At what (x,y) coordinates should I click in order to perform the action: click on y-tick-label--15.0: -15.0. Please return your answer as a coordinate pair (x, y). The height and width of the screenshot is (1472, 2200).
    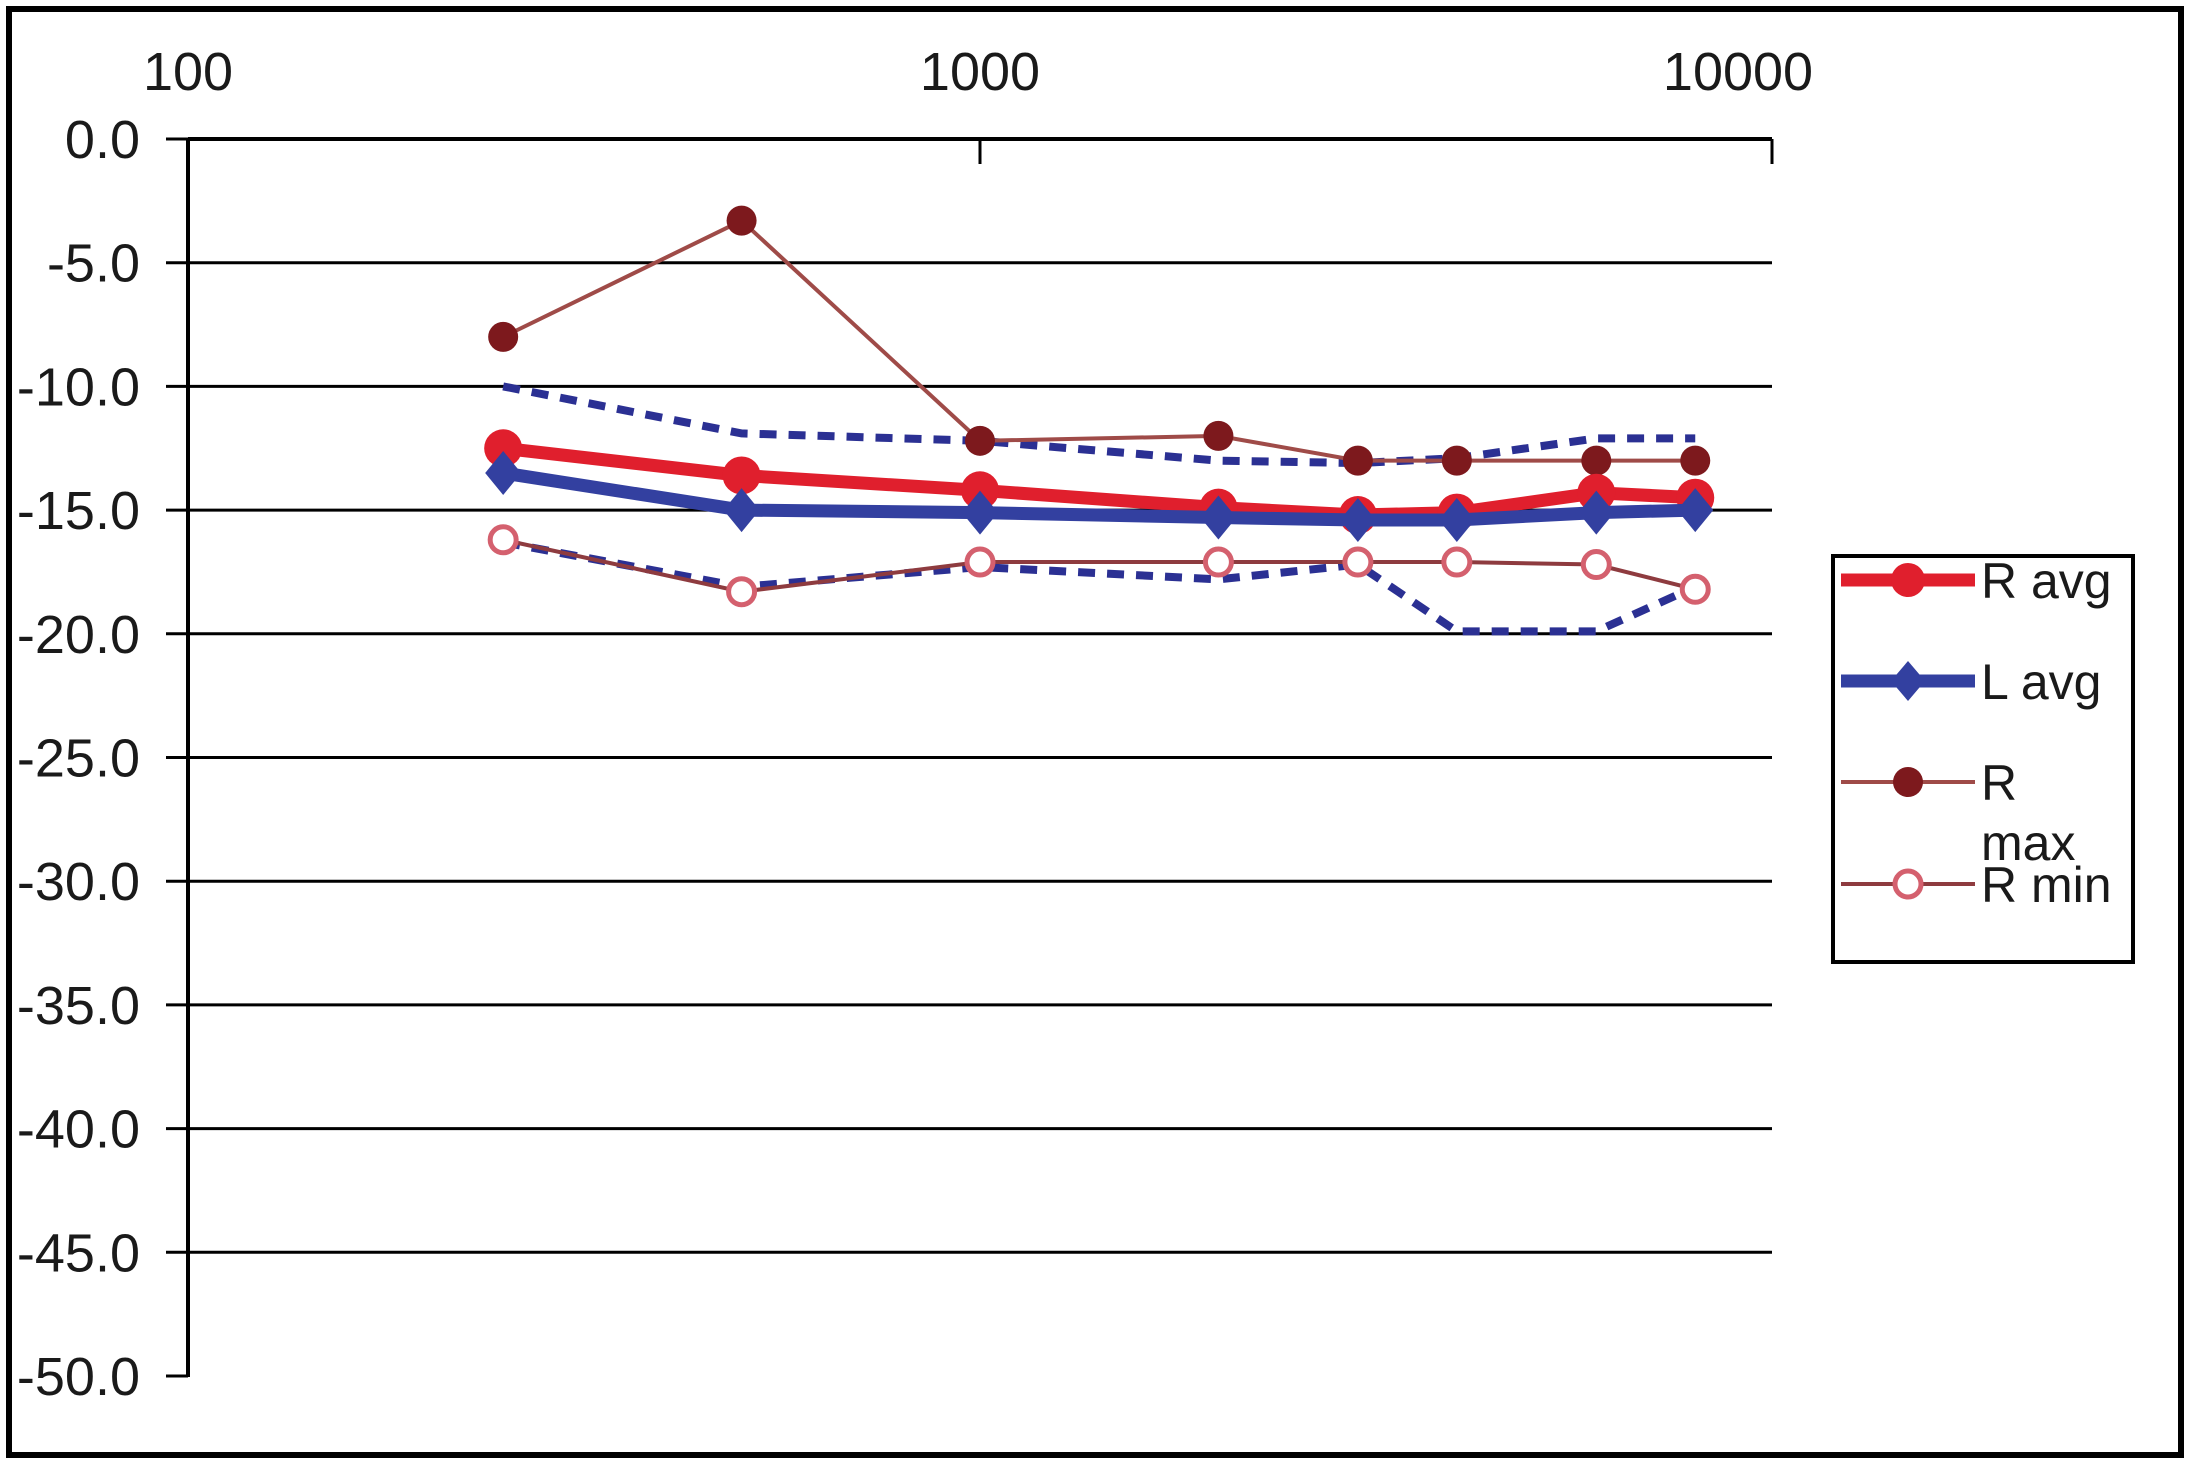
    Looking at the image, I should click on (78, 511).